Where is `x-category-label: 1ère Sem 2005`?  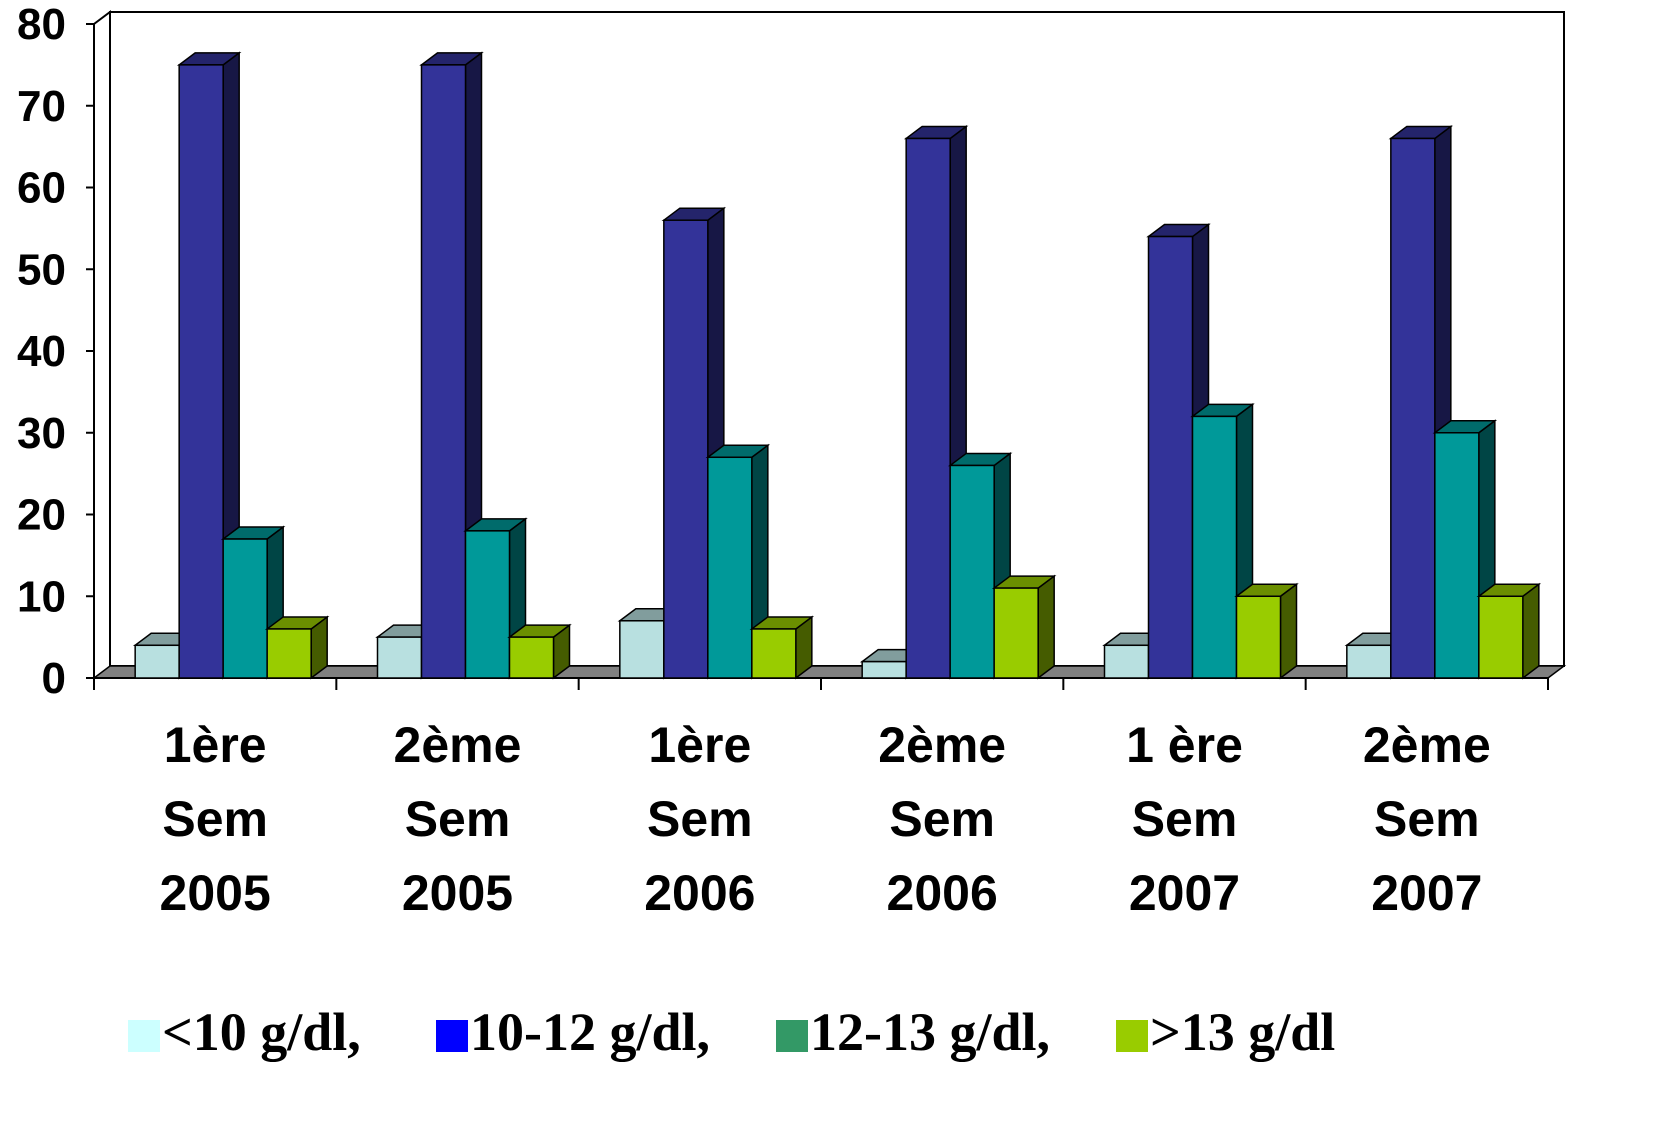
x-category-label: 1ère Sem 2005 is located at coordinates (215, 819).